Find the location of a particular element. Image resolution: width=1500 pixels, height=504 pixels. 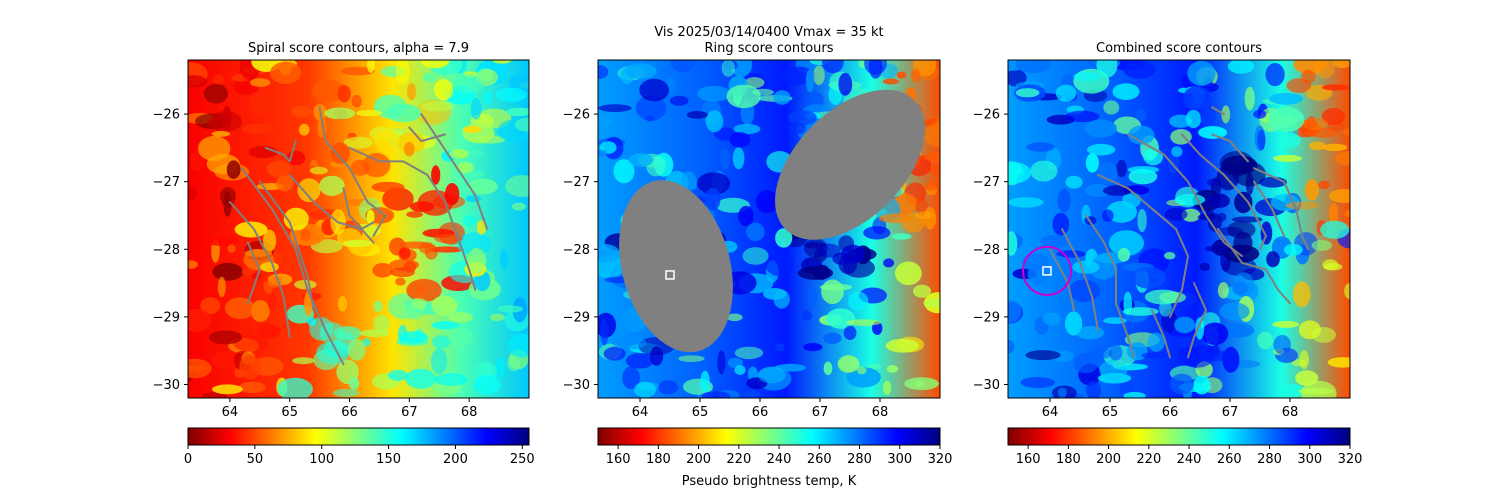

panel-title: Ring score contours is located at coordinates (768, 48).